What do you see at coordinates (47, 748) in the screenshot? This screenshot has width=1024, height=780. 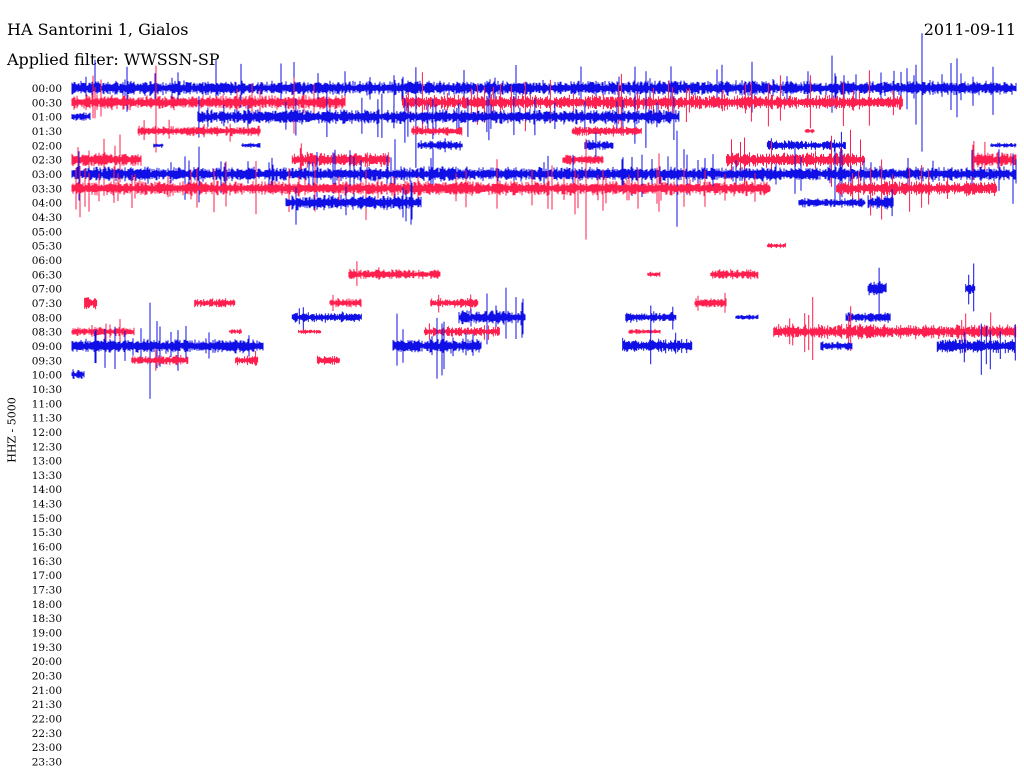 I see `time-tick-label: 23:00` at bounding box center [47, 748].